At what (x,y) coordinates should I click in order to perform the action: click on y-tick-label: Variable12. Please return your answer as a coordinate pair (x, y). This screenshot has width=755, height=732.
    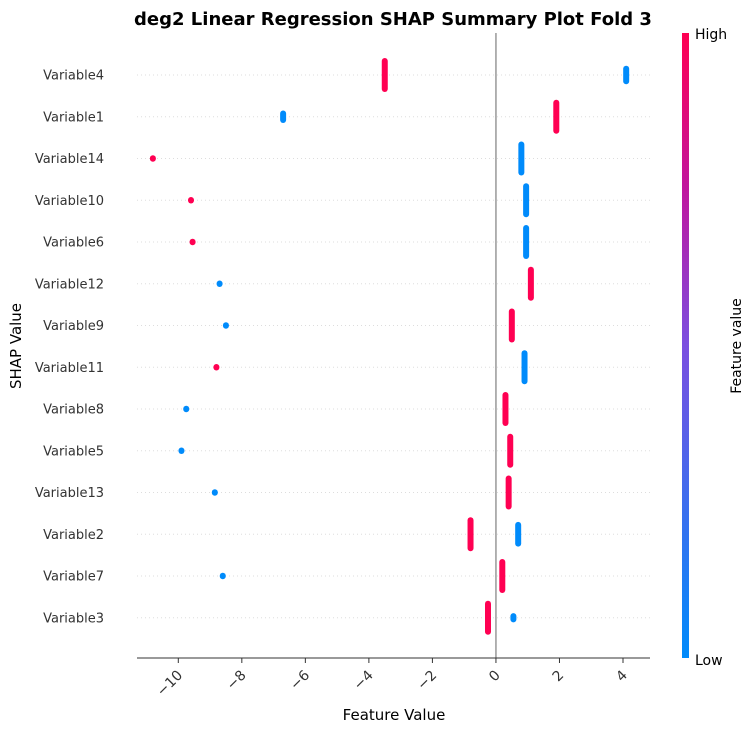
    Looking at the image, I should click on (69, 284).